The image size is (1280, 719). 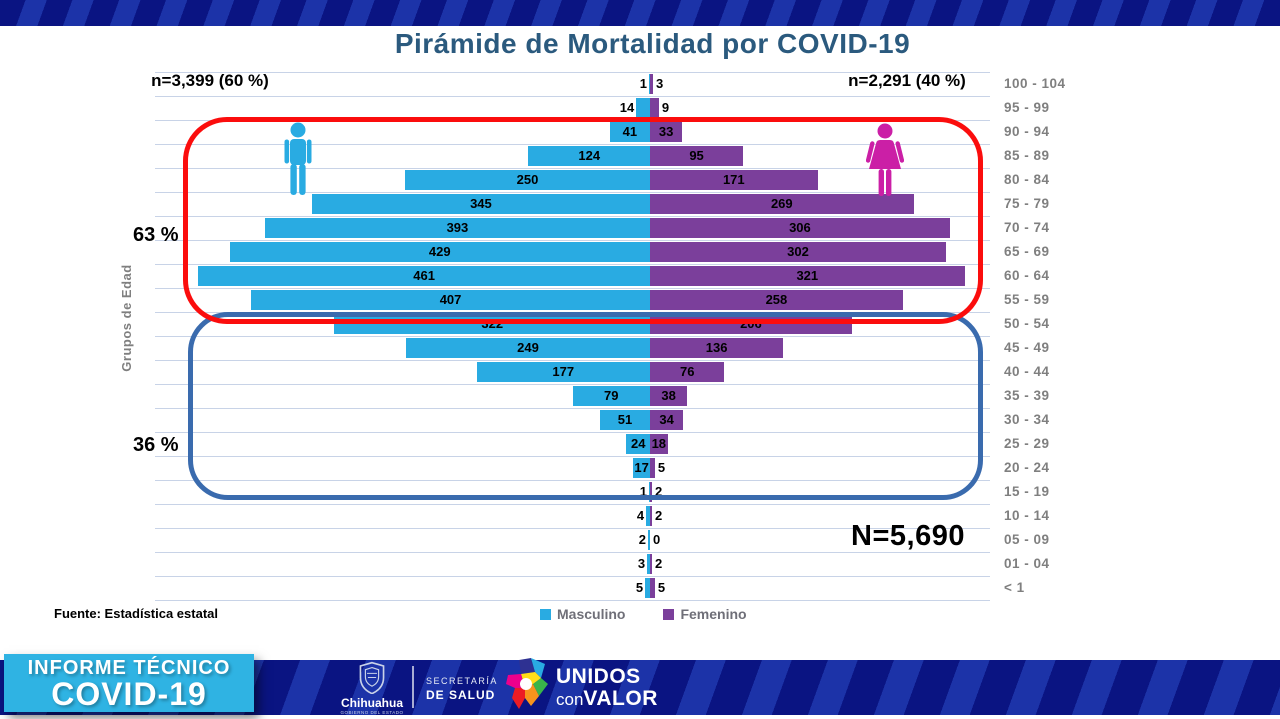 What do you see at coordinates (1027, 275) in the screenshot?
I see `age-group-label: 60 - 64` at bounding box center [1027, 275].